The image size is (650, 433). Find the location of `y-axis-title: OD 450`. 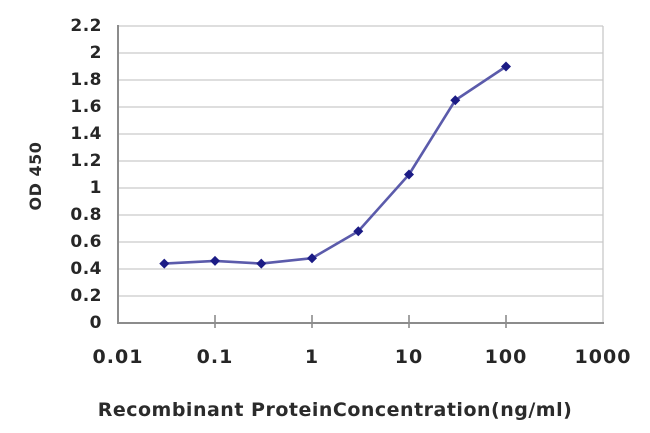

y-axis-title: OD 450 is located at coordinates (35, 176).